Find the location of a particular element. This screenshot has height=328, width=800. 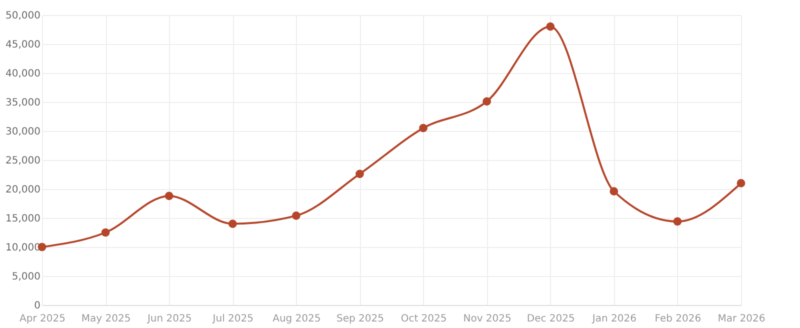

y-tick-label: 25,000 is located at coordinates (23, 161).